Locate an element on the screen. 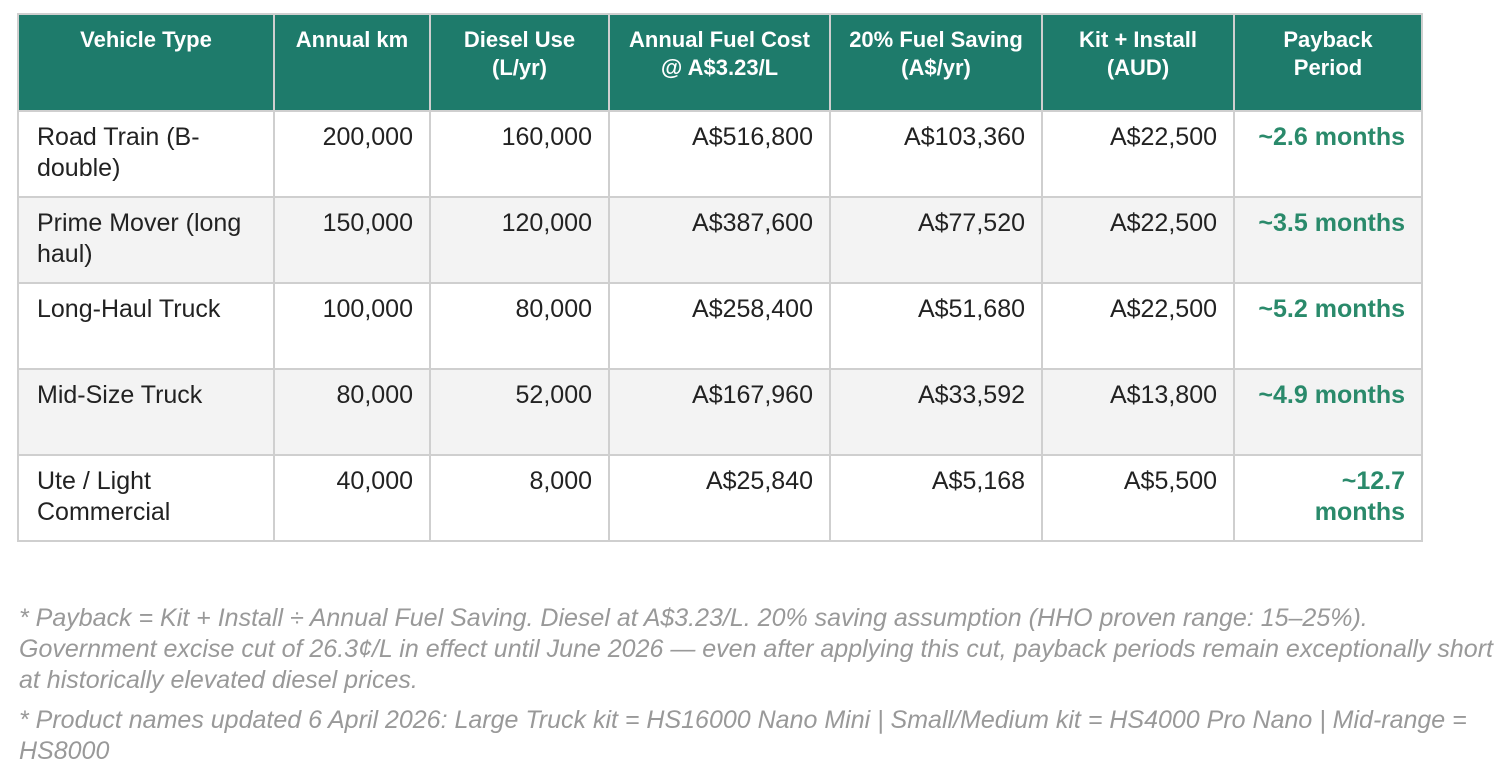 This screenshot has height=776, width=1504. vehicle-type-cell: Long-Haul Truck is located at coordinates (146, 326).